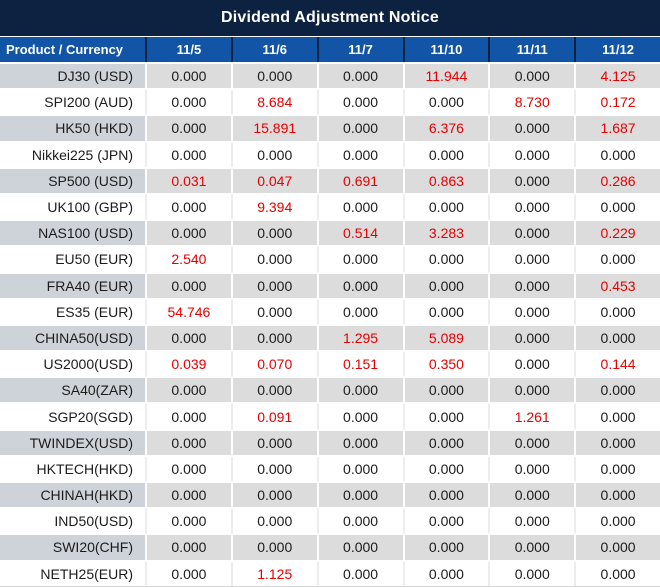 The width and height of the screenshot is (660, 587). Describe the element at coordinates (330, 547) in the screenshot. I see `table-row: SWI20(CHF) 0.000 0.000 0.000 0.000 0.000 0.000` at that location.